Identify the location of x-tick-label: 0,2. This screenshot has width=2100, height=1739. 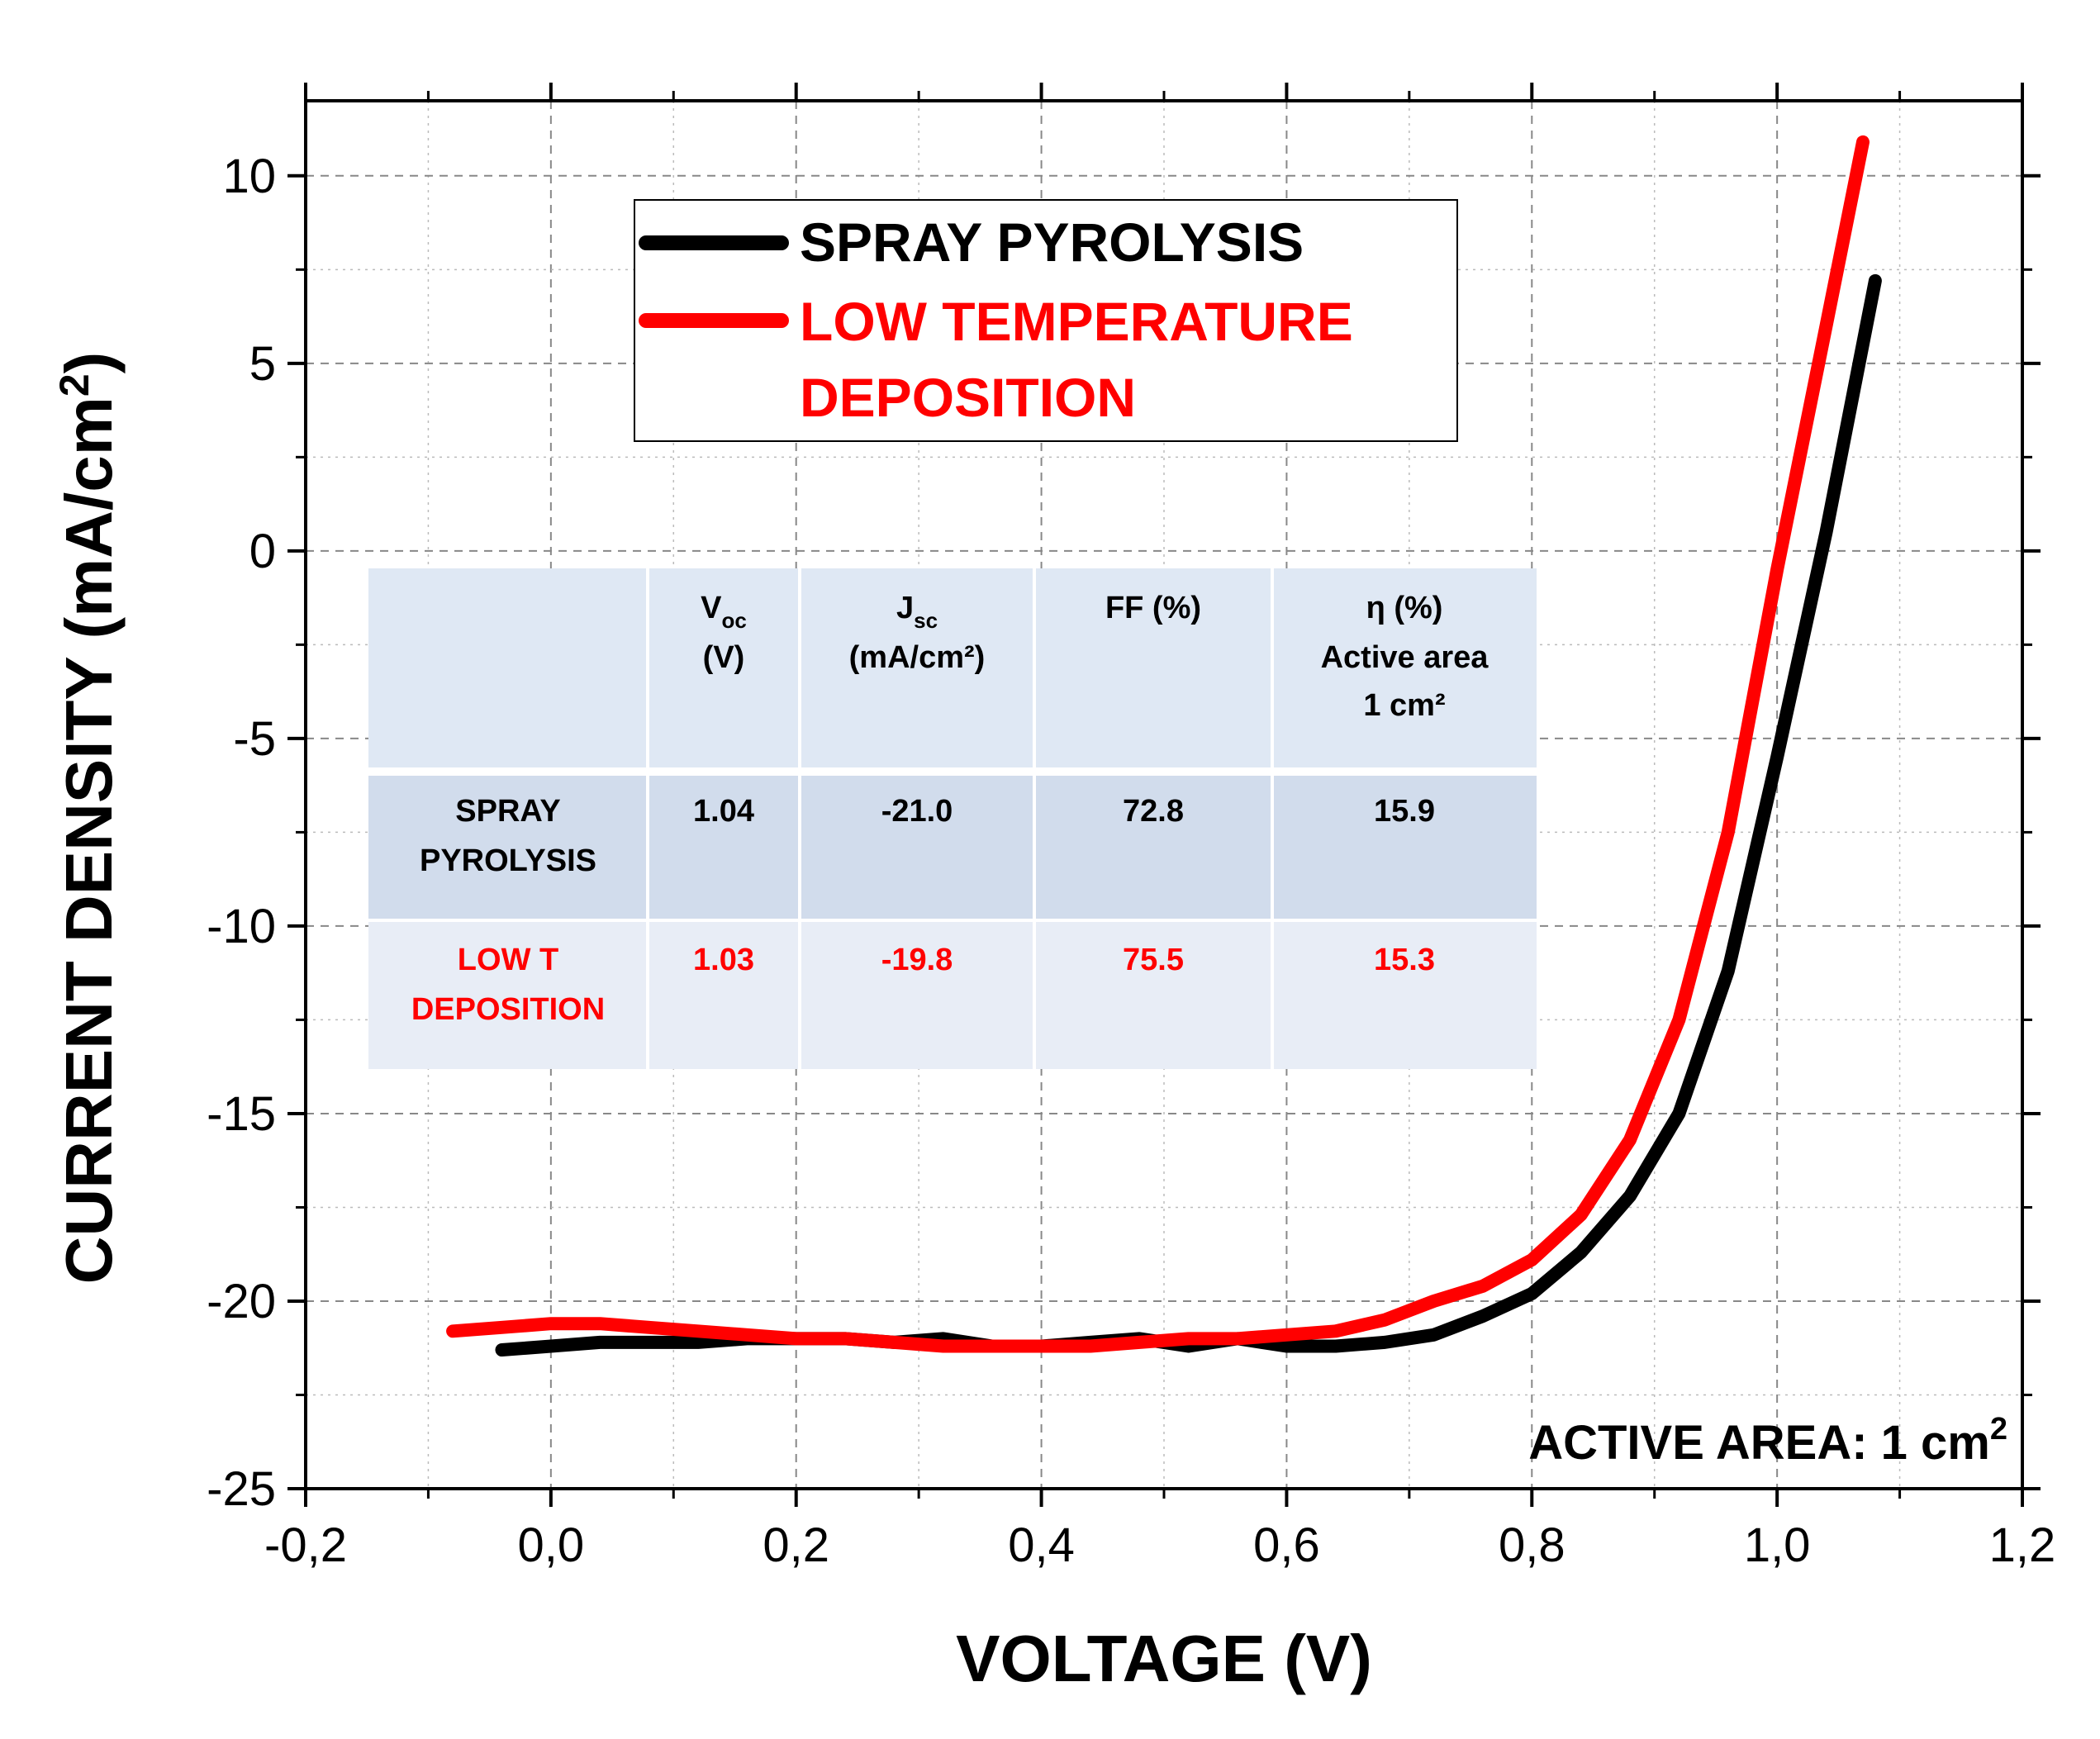
(796, 1545).